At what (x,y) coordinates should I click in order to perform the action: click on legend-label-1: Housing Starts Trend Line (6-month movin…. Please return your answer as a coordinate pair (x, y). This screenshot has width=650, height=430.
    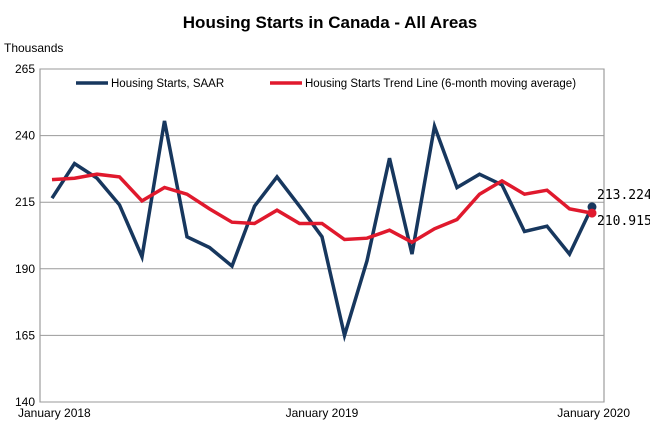
    Looking at the image, I should click on (440, 84).